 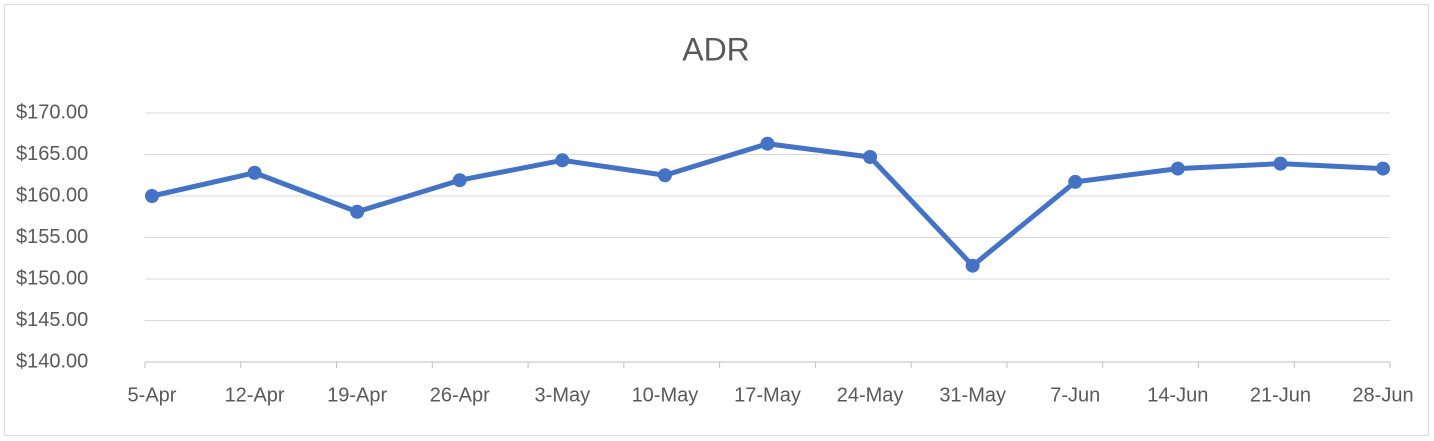 What do you see at coordinates (870, 395) in the screenshot?
I see `x-tick-label: 24-May` at bounding box center [870, 395].